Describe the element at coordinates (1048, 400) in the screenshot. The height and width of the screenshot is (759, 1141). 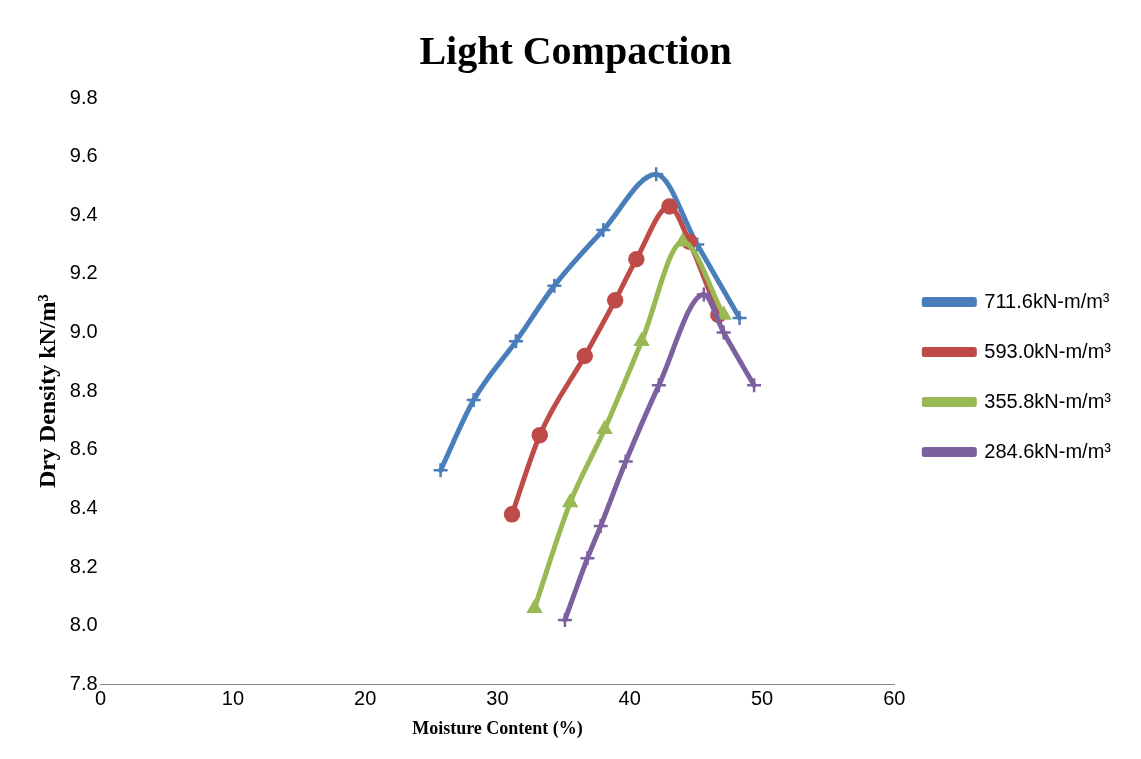
I see `legend-label: 355.8kN-m/m³` at that location.